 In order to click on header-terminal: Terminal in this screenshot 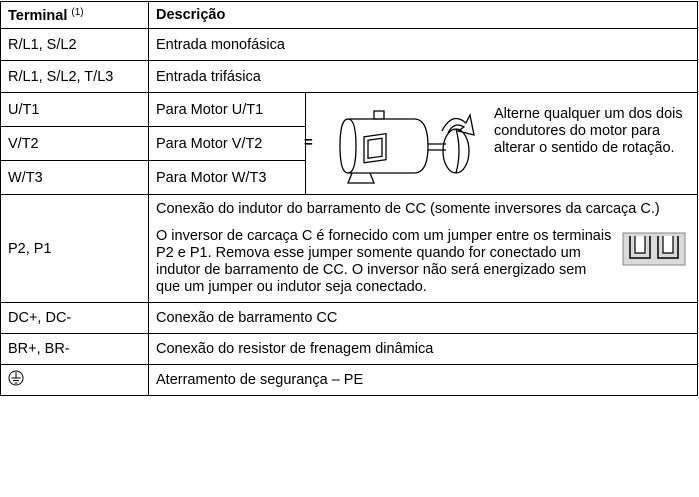, I will do `click(38, 15)`.